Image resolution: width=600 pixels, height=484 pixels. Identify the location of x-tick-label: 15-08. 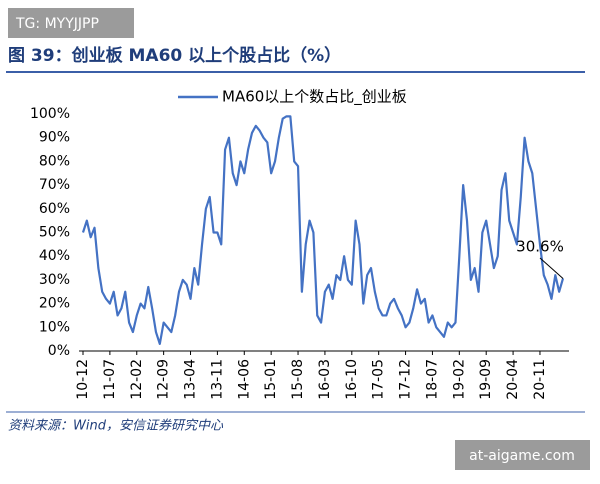
(298, 379).